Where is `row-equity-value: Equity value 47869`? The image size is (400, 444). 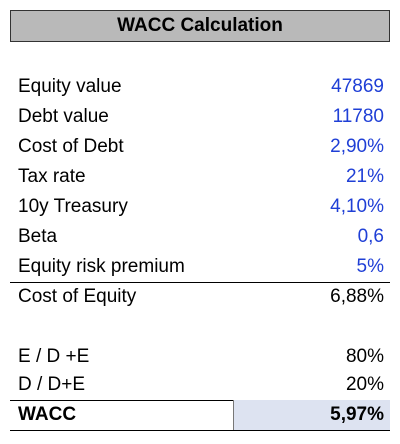
row-equity-value: Equity value 47869 is located at coordinates (200, 87).